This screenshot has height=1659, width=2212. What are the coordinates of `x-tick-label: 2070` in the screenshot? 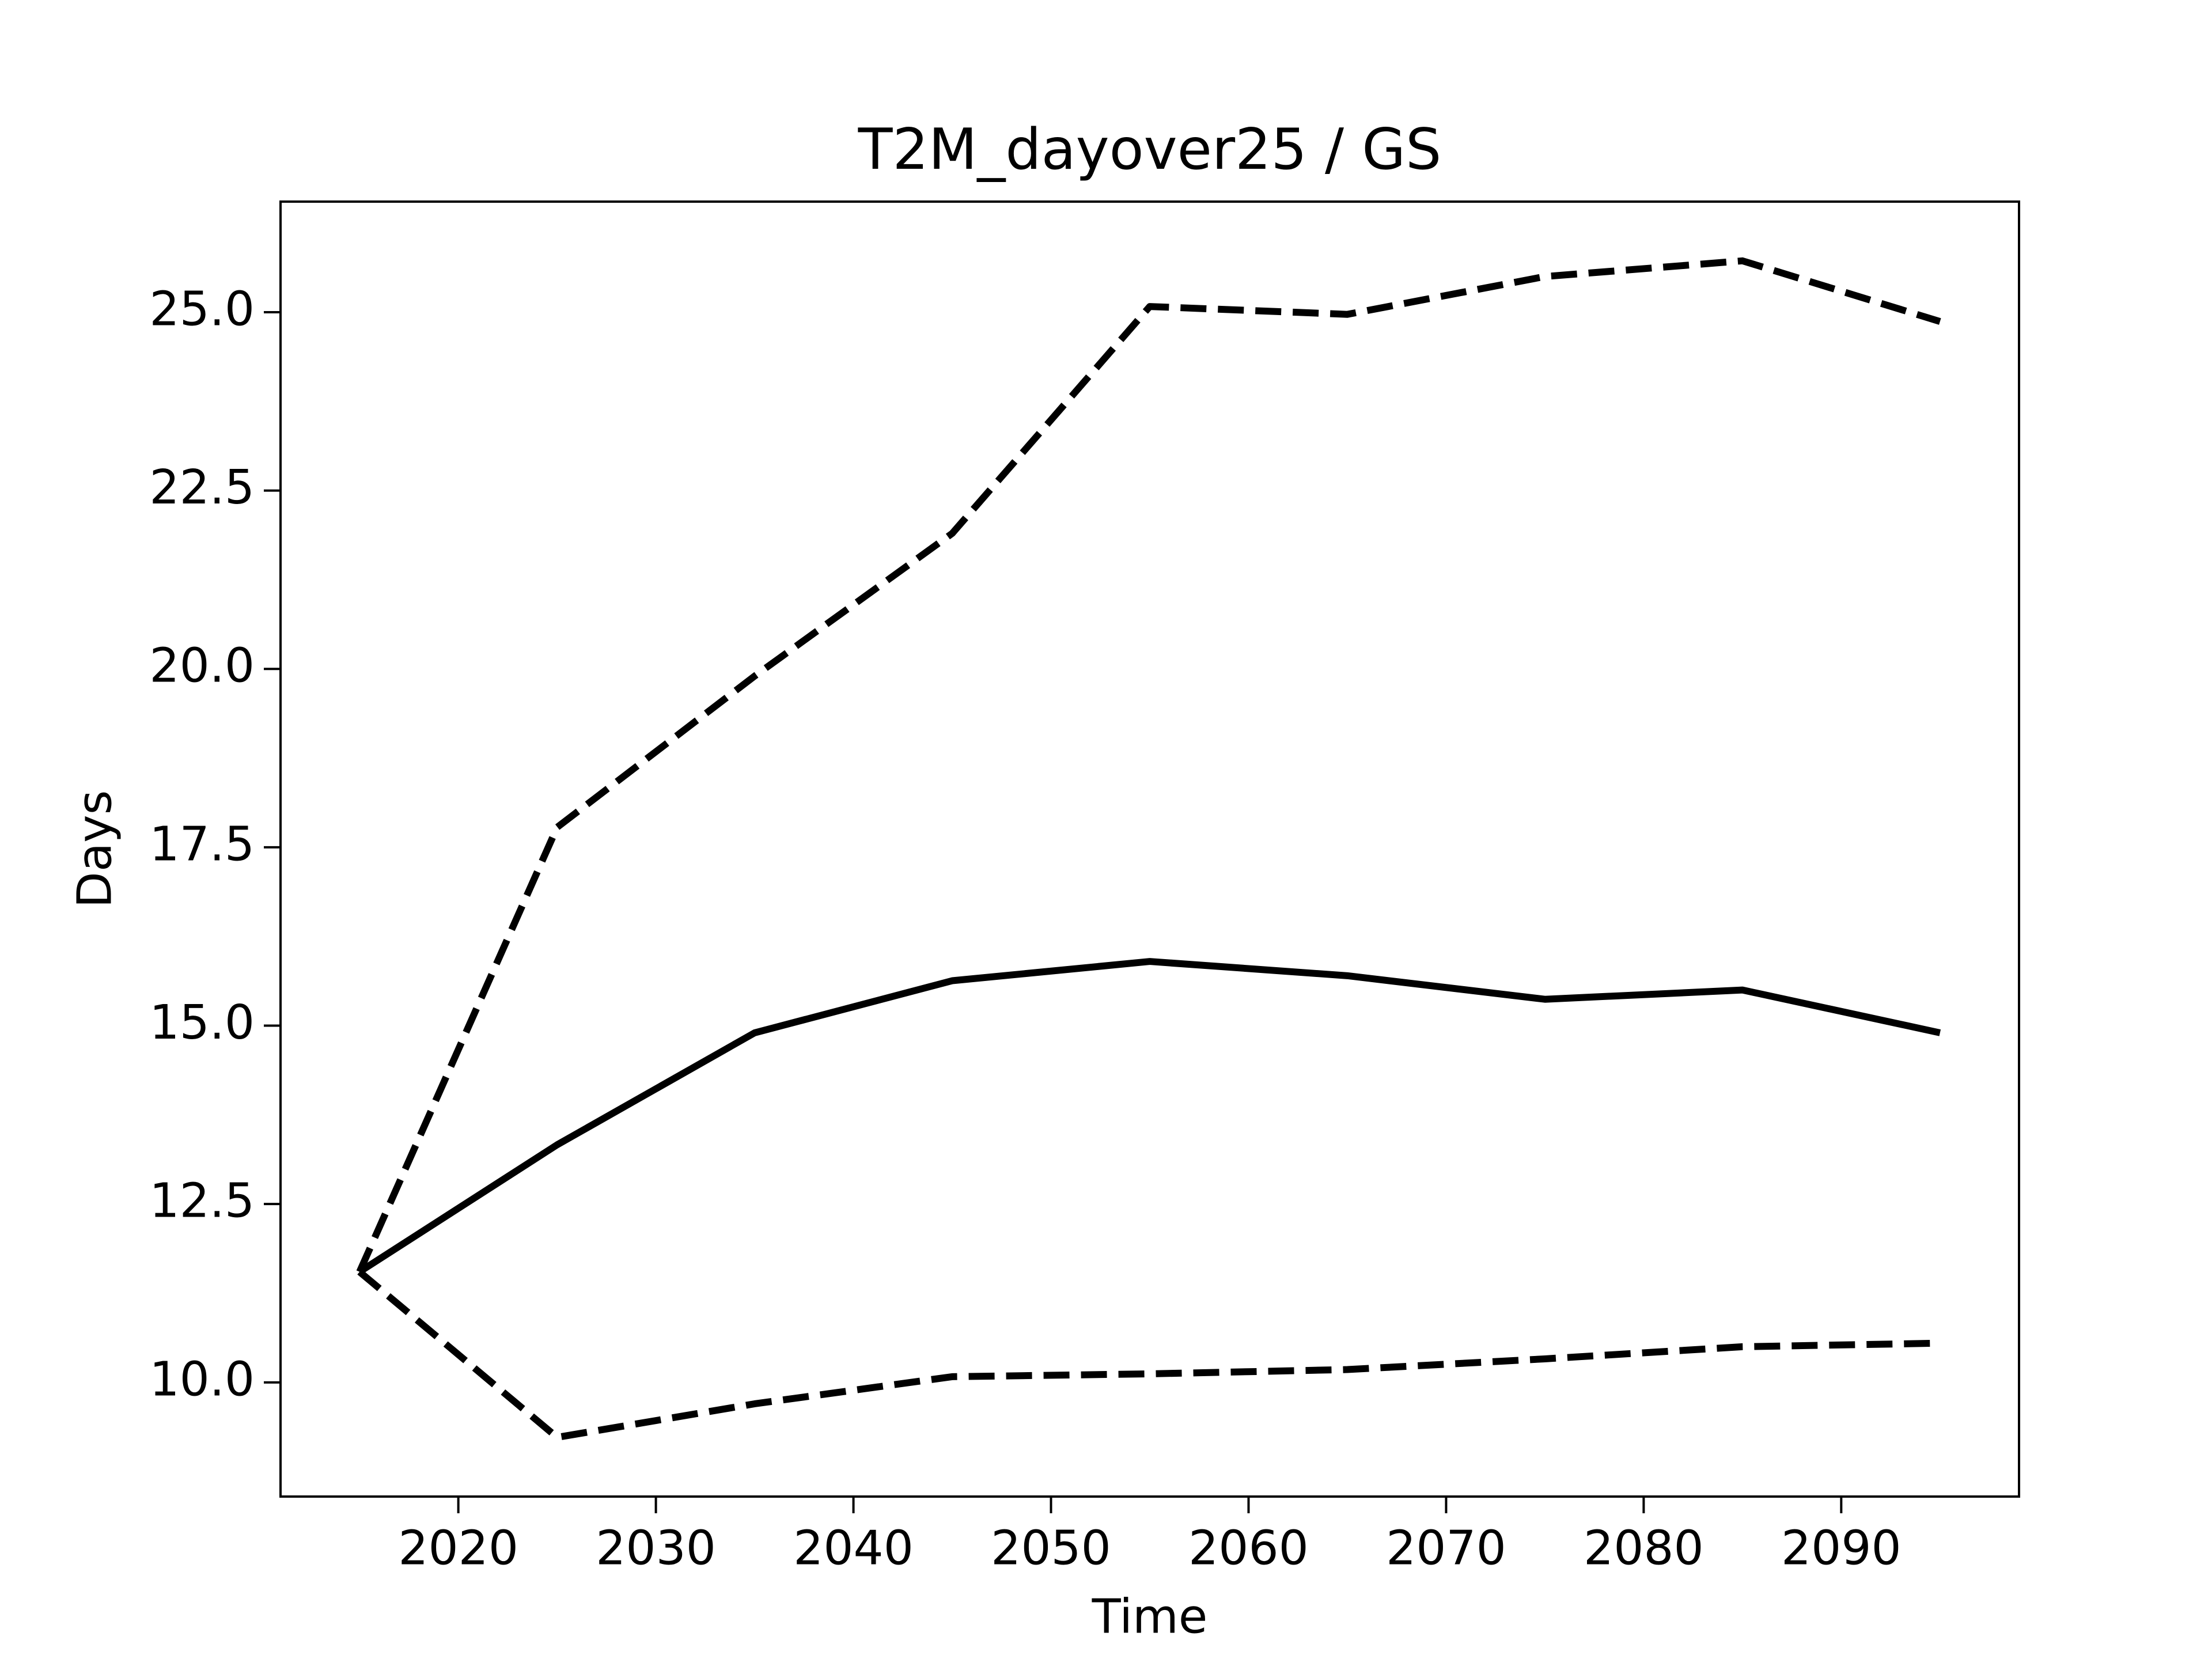 It's located at (1446, 1548).